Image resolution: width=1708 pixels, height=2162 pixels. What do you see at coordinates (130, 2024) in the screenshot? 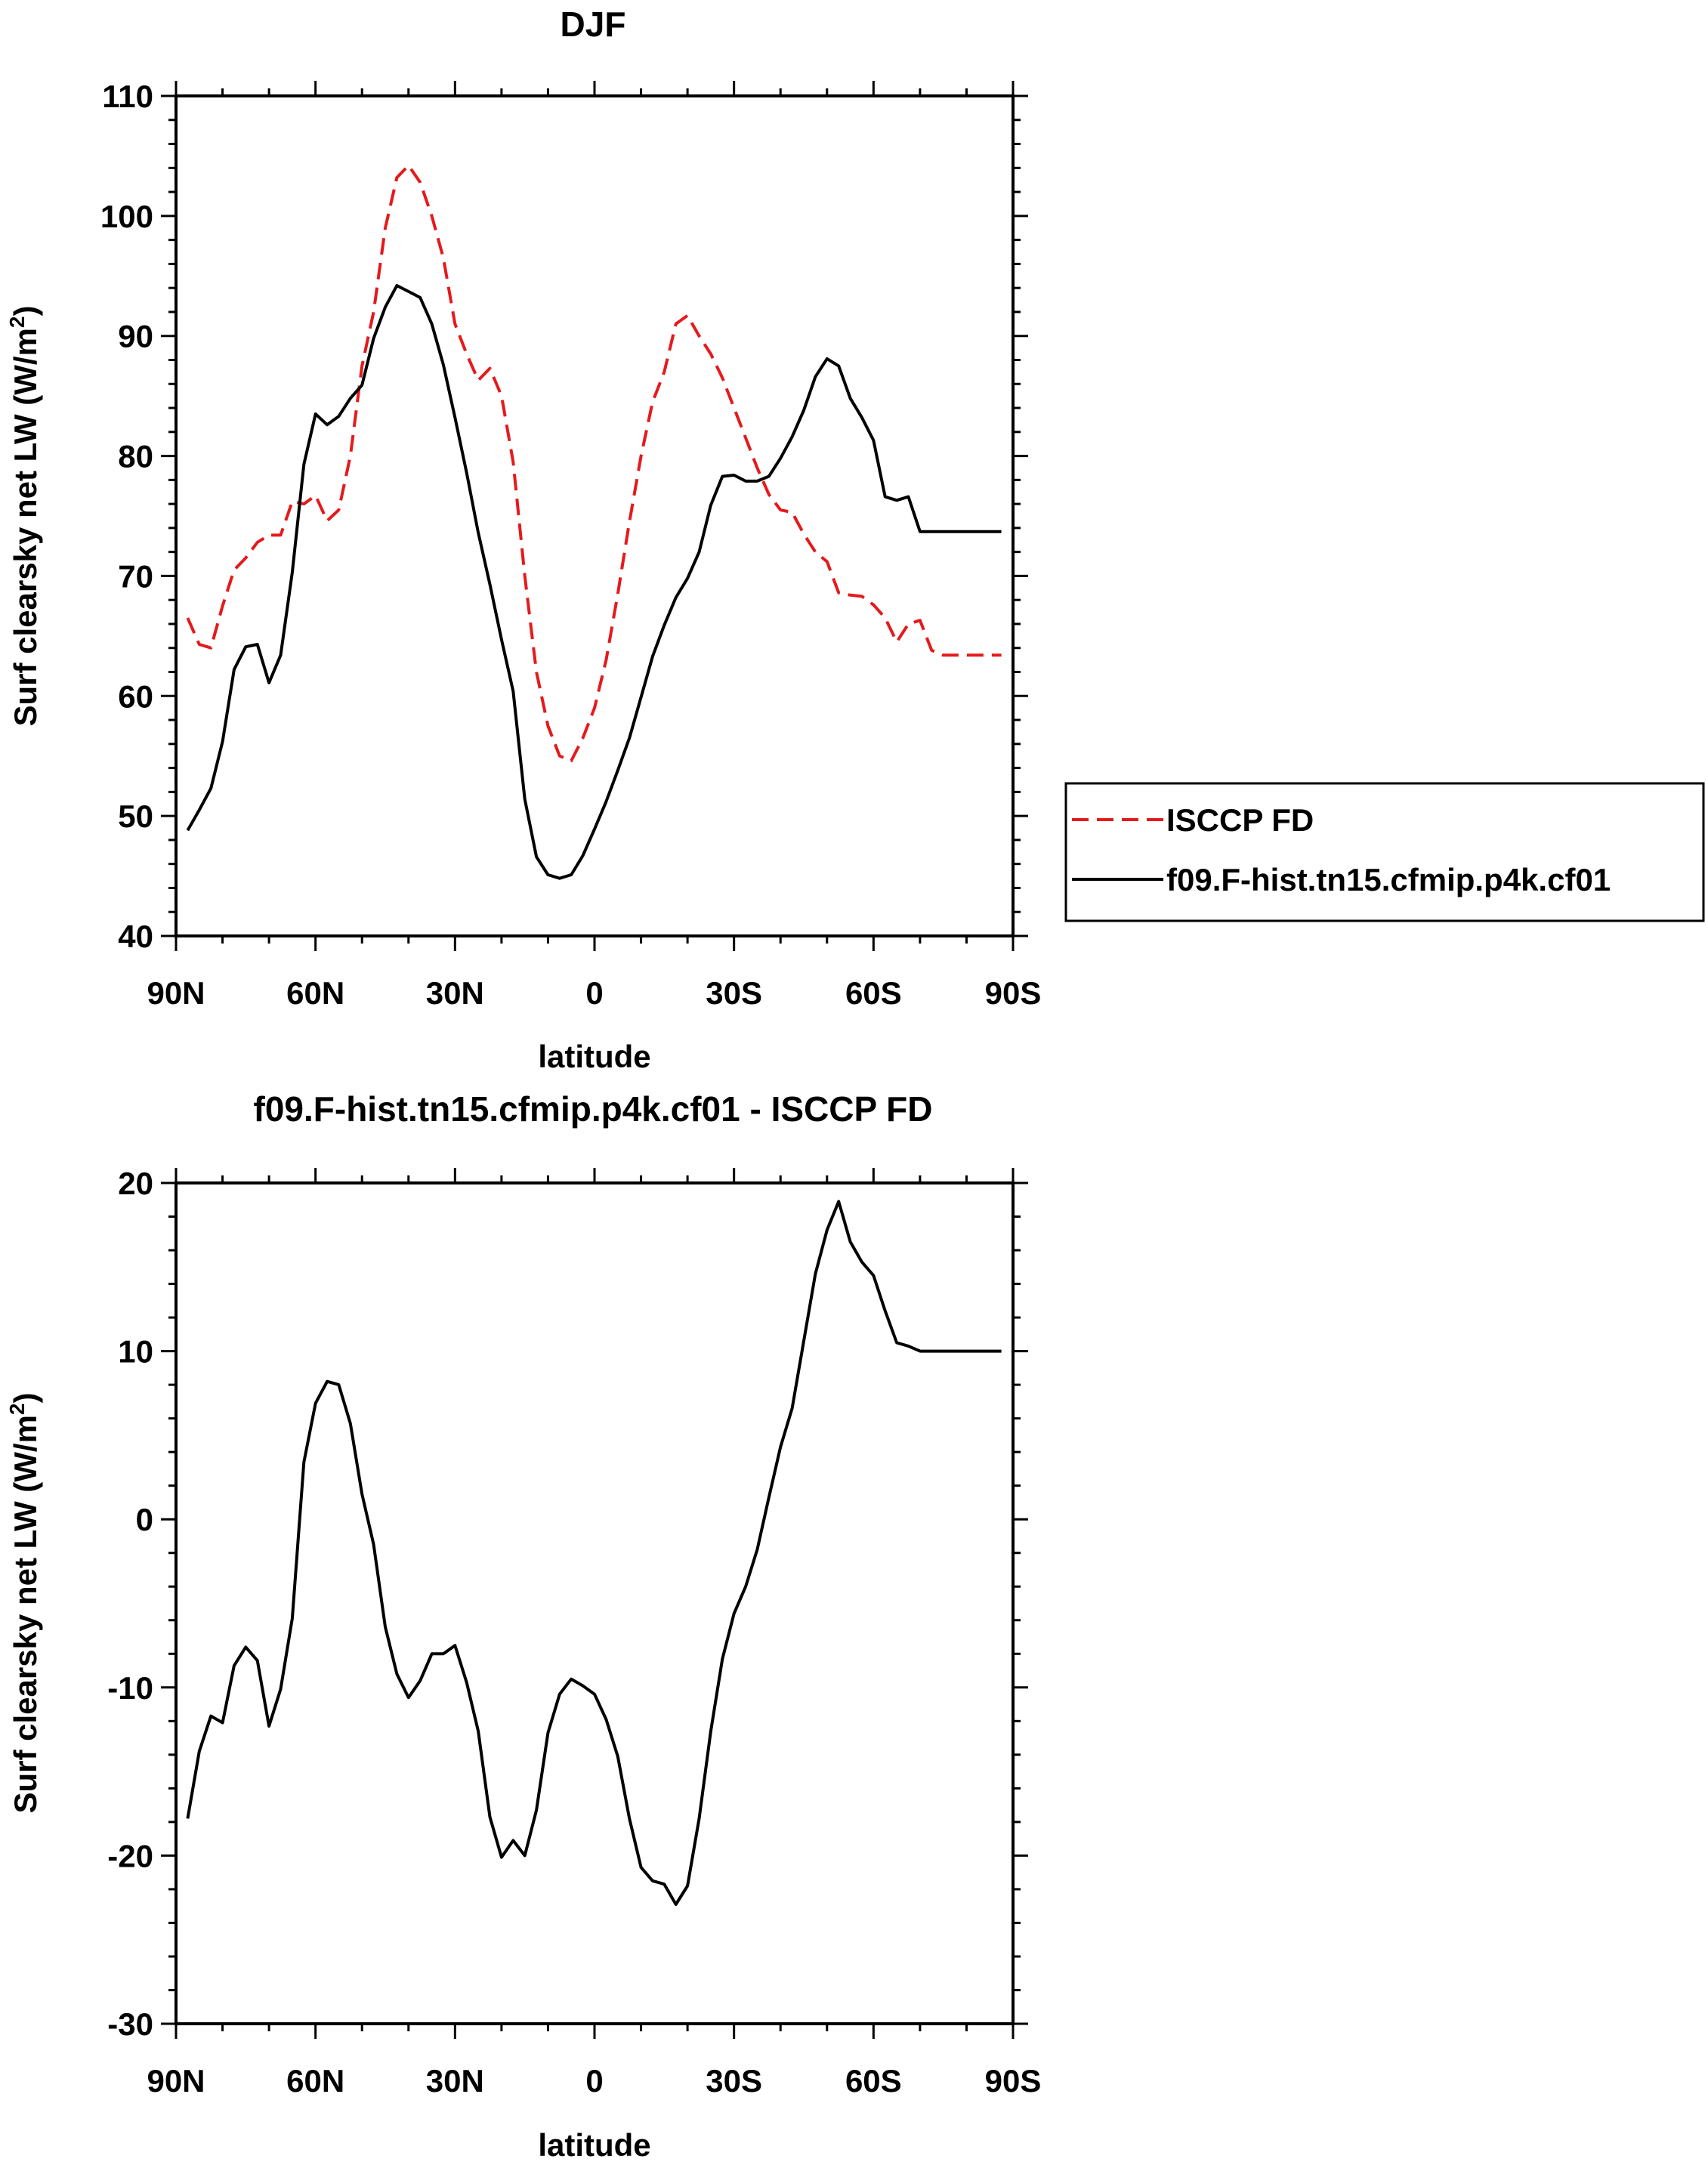
I see `y-tick-label: -30` at bounding box center [130, 2024].